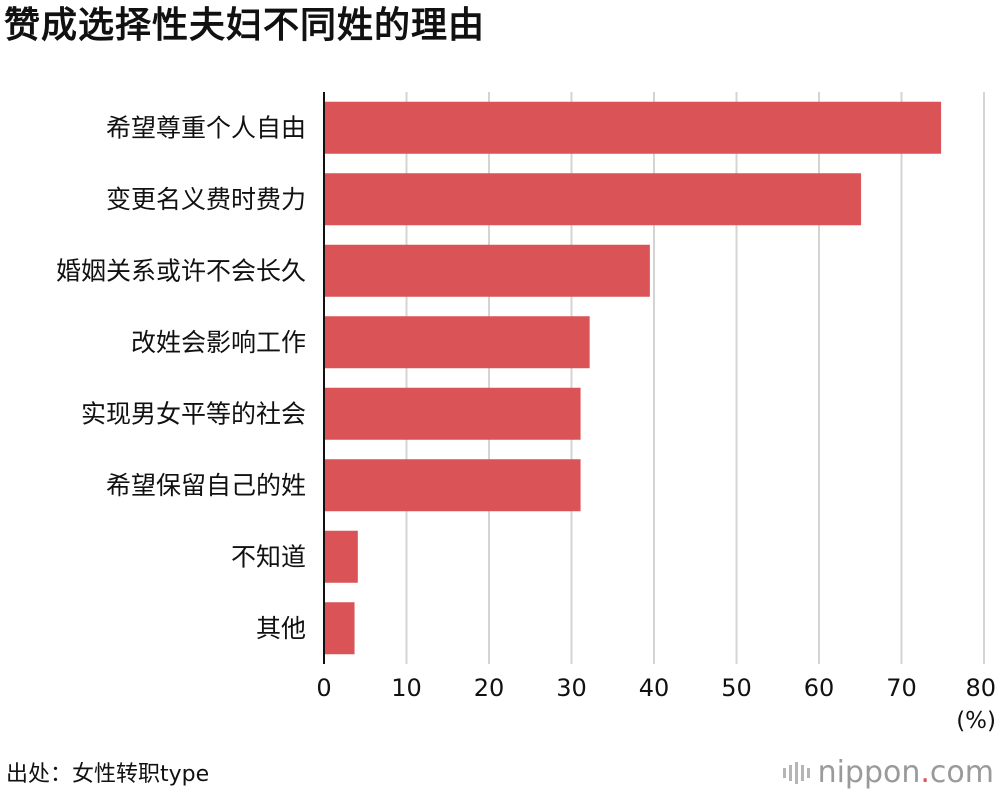  I want to click on x-tick-label: 80, so click(980, 688).